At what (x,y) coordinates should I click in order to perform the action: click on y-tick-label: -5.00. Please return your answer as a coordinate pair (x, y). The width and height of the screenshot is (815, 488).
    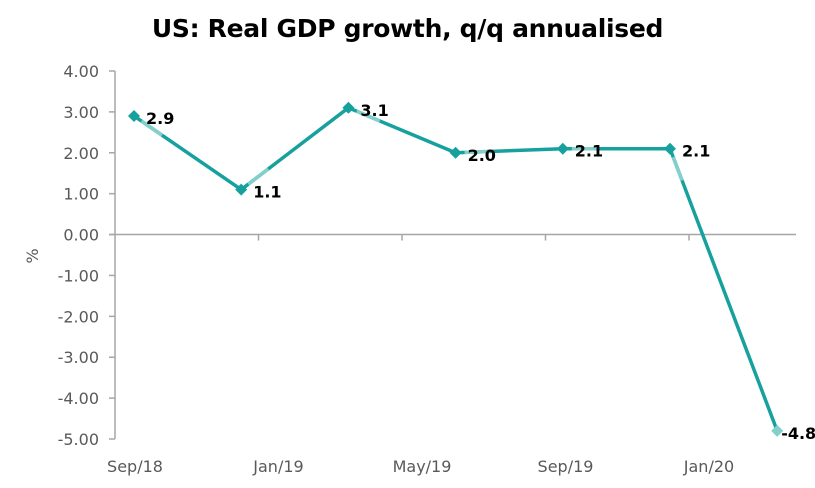
    Looking at the image, I should click on (78, 439).